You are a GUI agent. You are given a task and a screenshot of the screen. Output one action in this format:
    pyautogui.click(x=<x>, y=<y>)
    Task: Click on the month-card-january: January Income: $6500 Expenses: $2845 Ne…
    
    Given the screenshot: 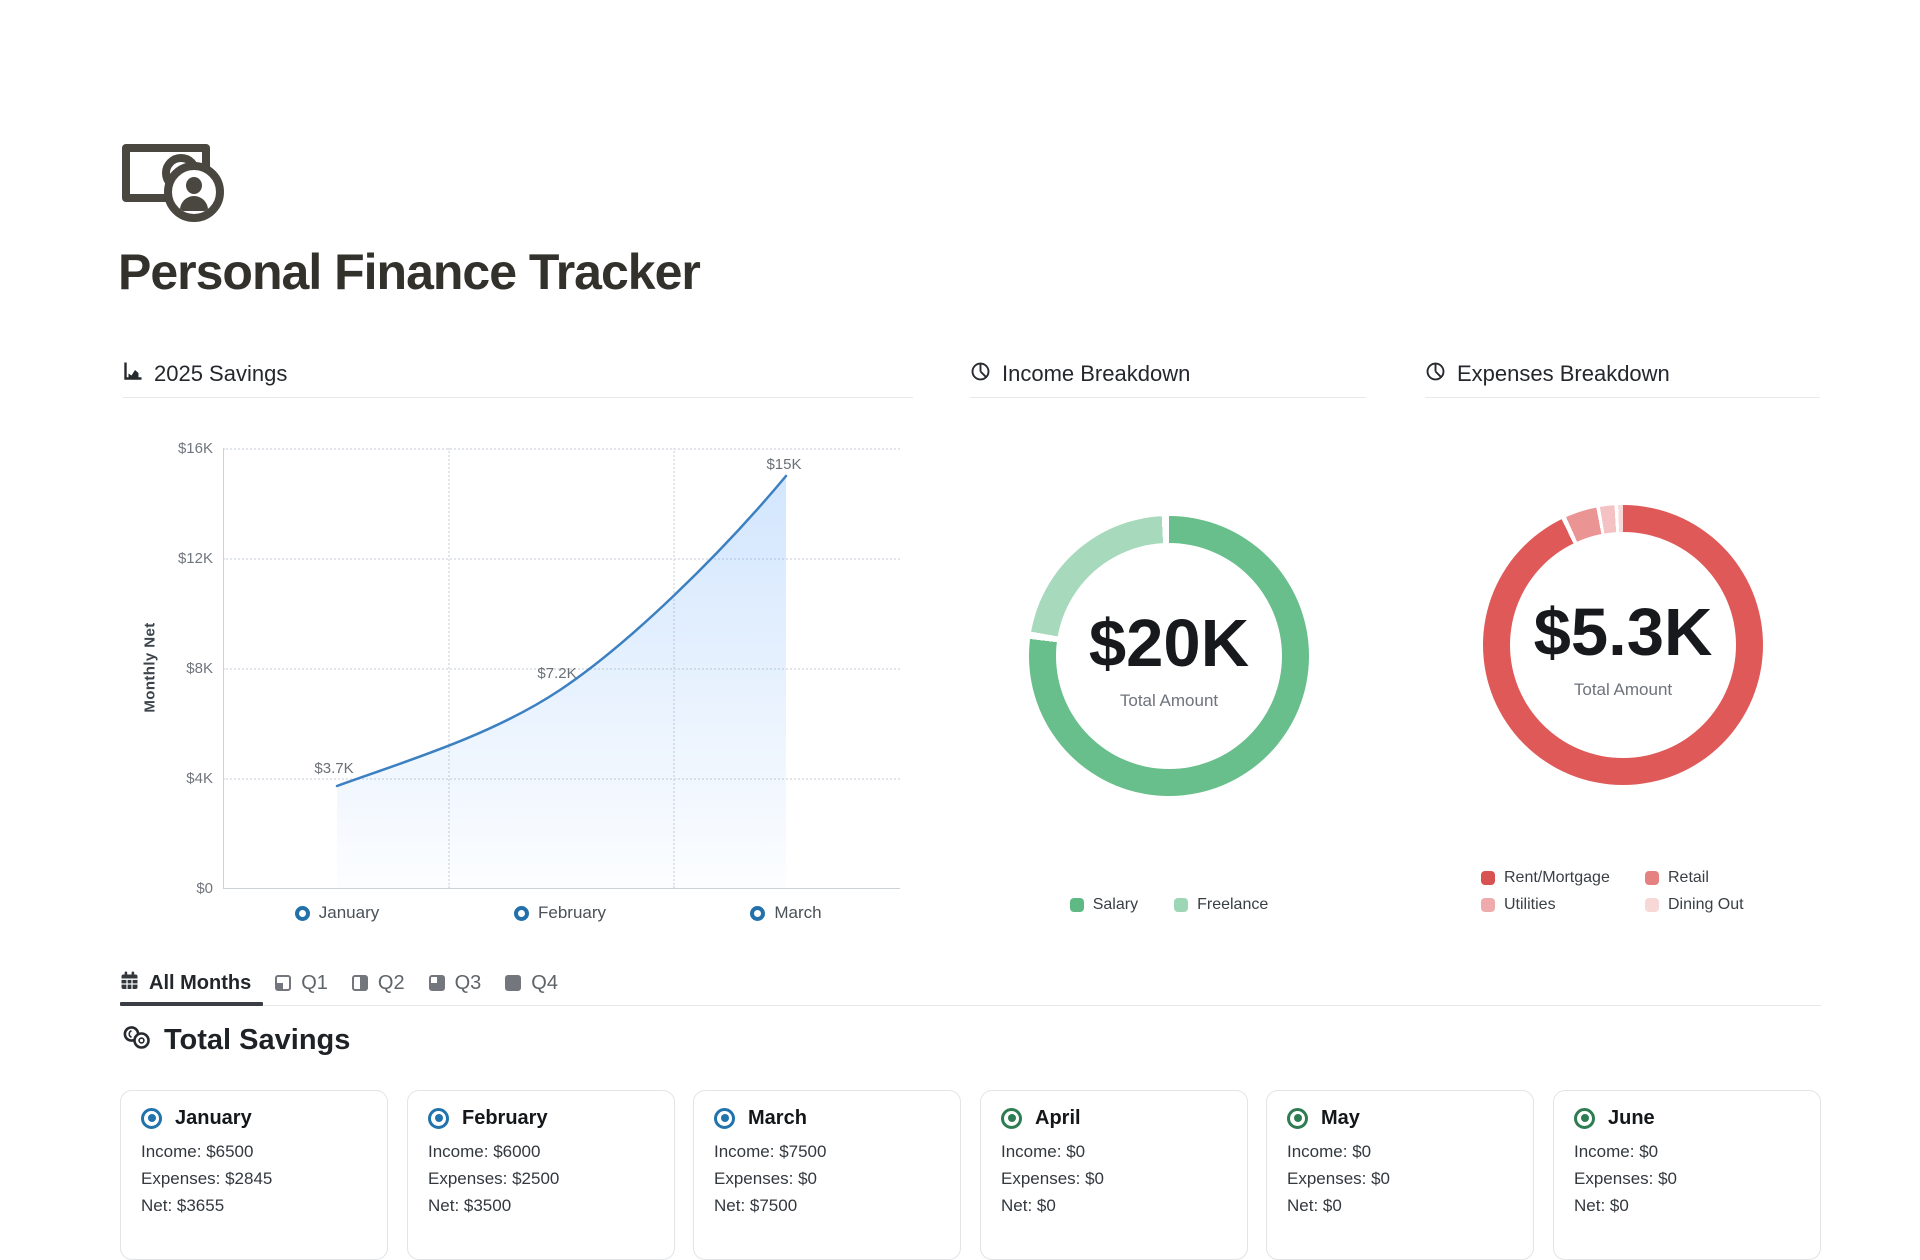 What is the action you would take?
    pyautogui.click(x=254, y=1175)
    